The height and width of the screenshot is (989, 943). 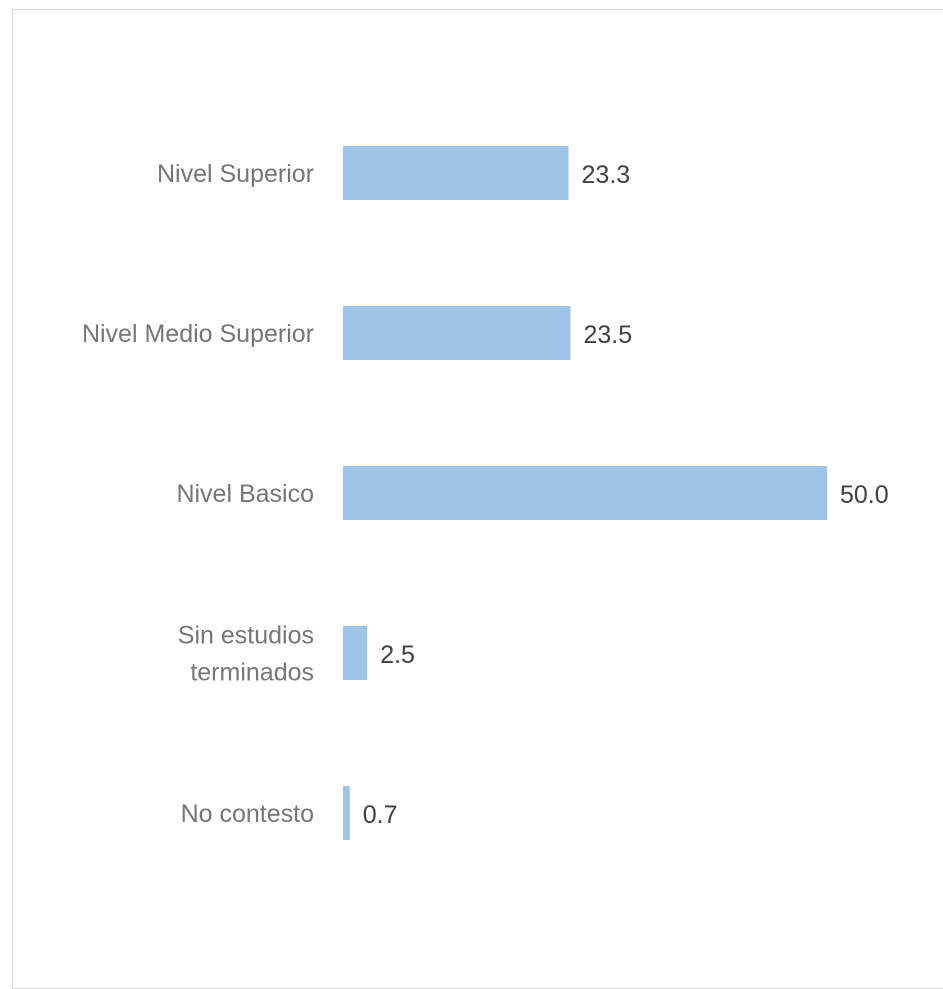 What do you see at coordinates (606, 175) in the screenshot?
I see `value-label-0: 23.3` at bounding box center [606, 175].